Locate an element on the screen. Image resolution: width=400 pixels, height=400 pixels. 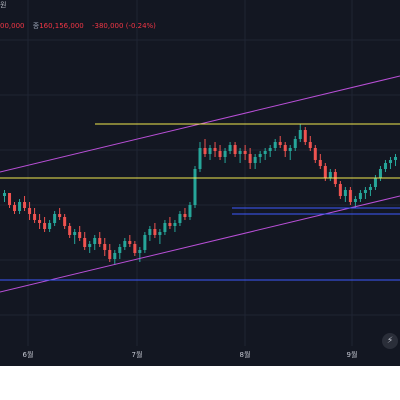
ohlc-legend: 00,000 종160,156,000 -380,000 (-0.24%) is located at coordinates (78, 26).